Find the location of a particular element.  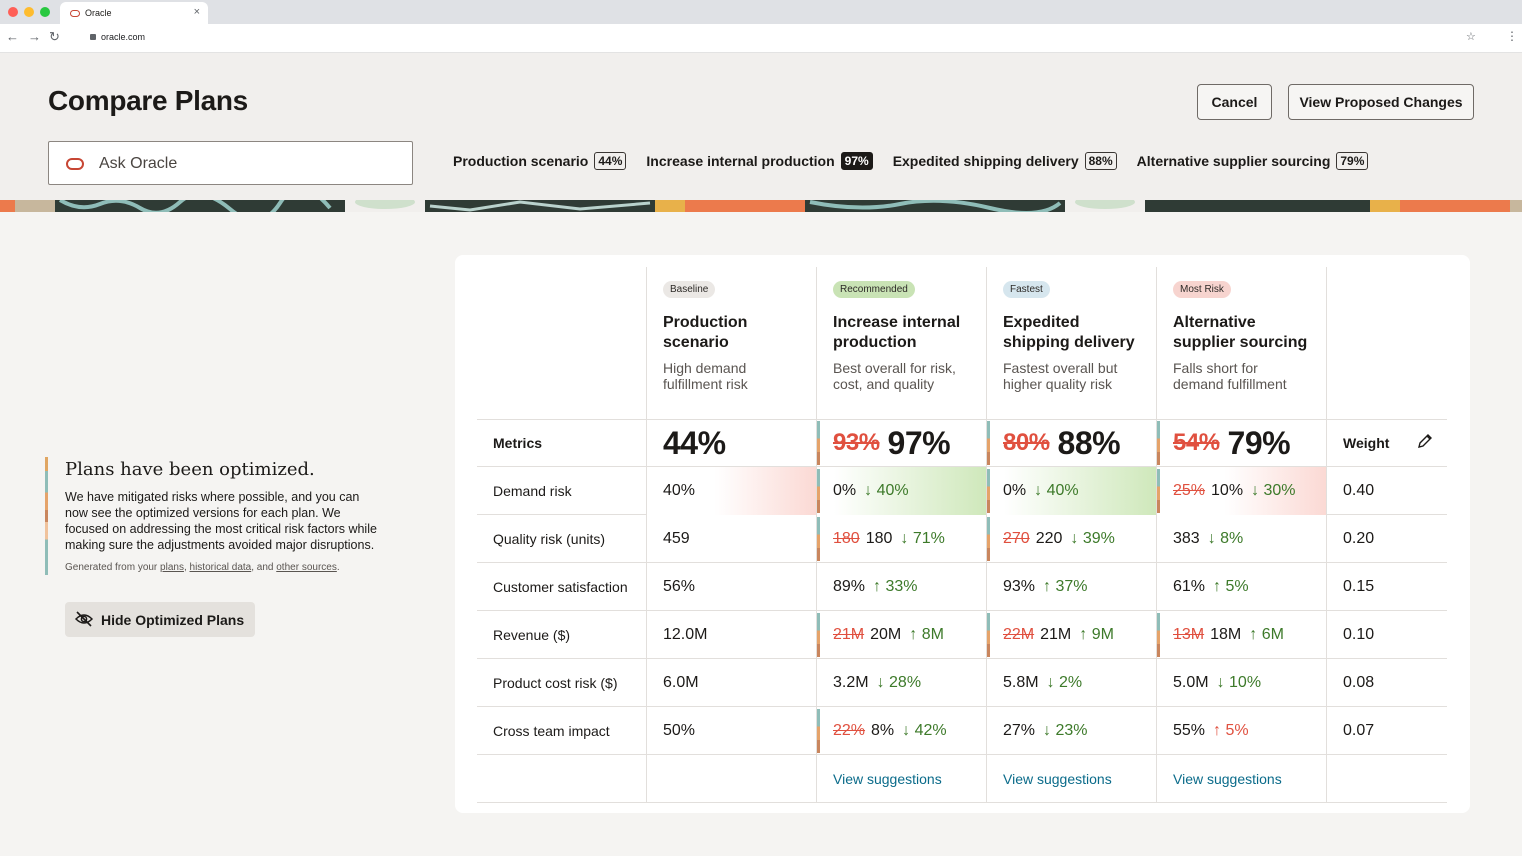

metric-value: 13M 18M ↑ 6M is located at coordinates (1241, 635).